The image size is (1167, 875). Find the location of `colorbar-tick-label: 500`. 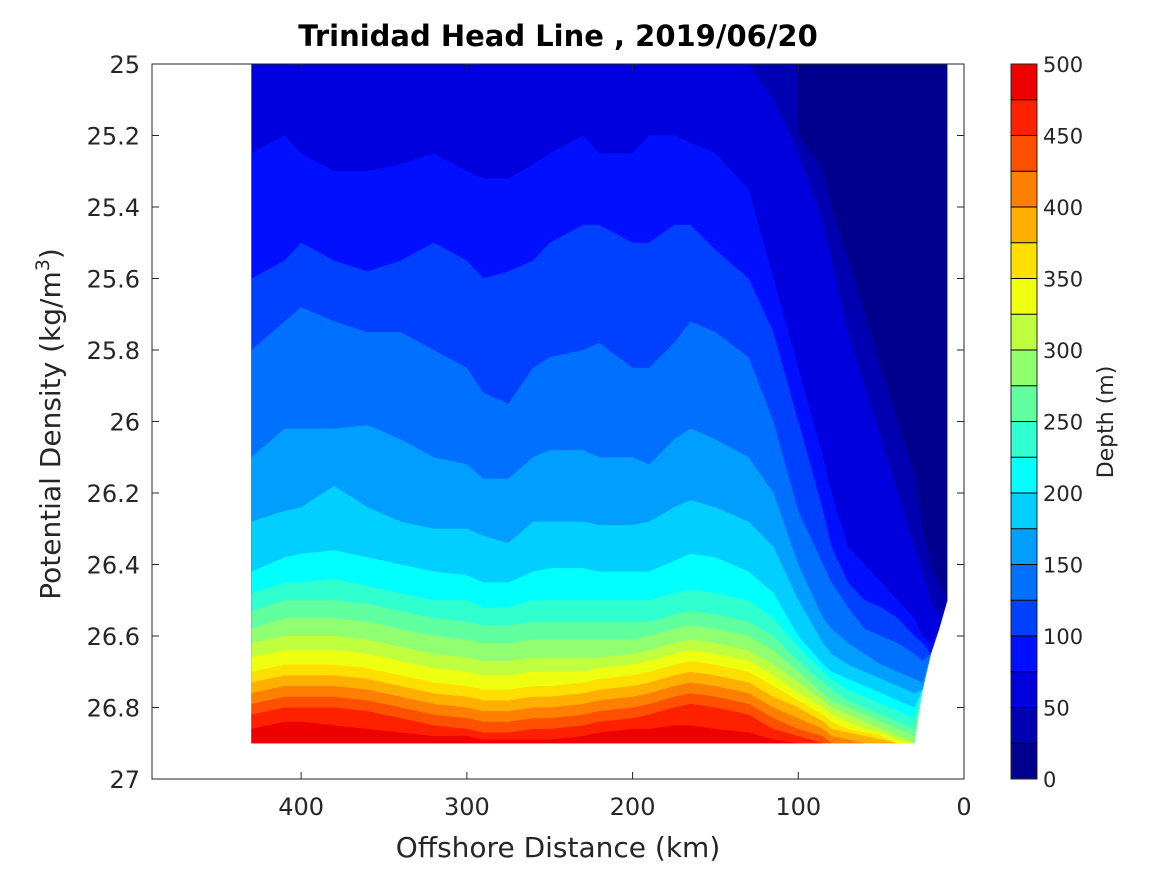

colorbar-tick-label: 500 is located at coordinates (1063, 65).